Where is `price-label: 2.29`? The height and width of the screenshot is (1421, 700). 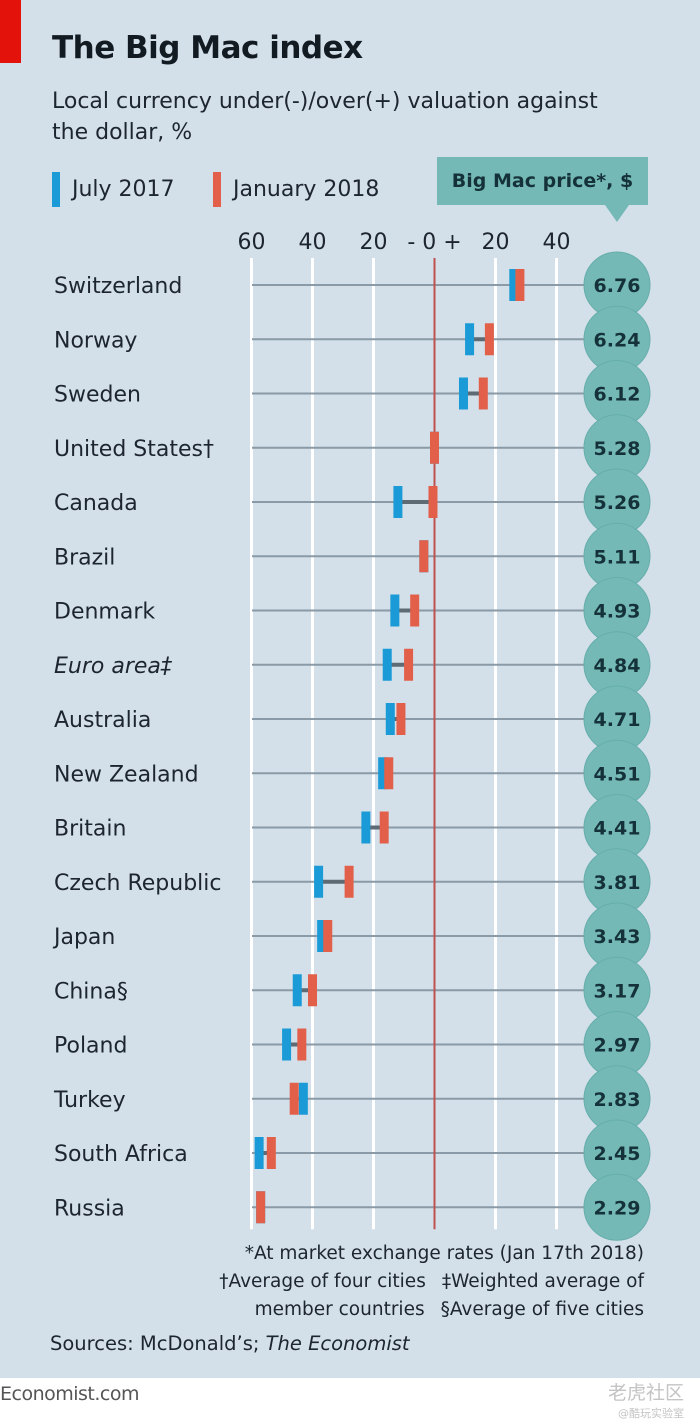 price-label: 2.29 is located at coordinates (617, 1208).